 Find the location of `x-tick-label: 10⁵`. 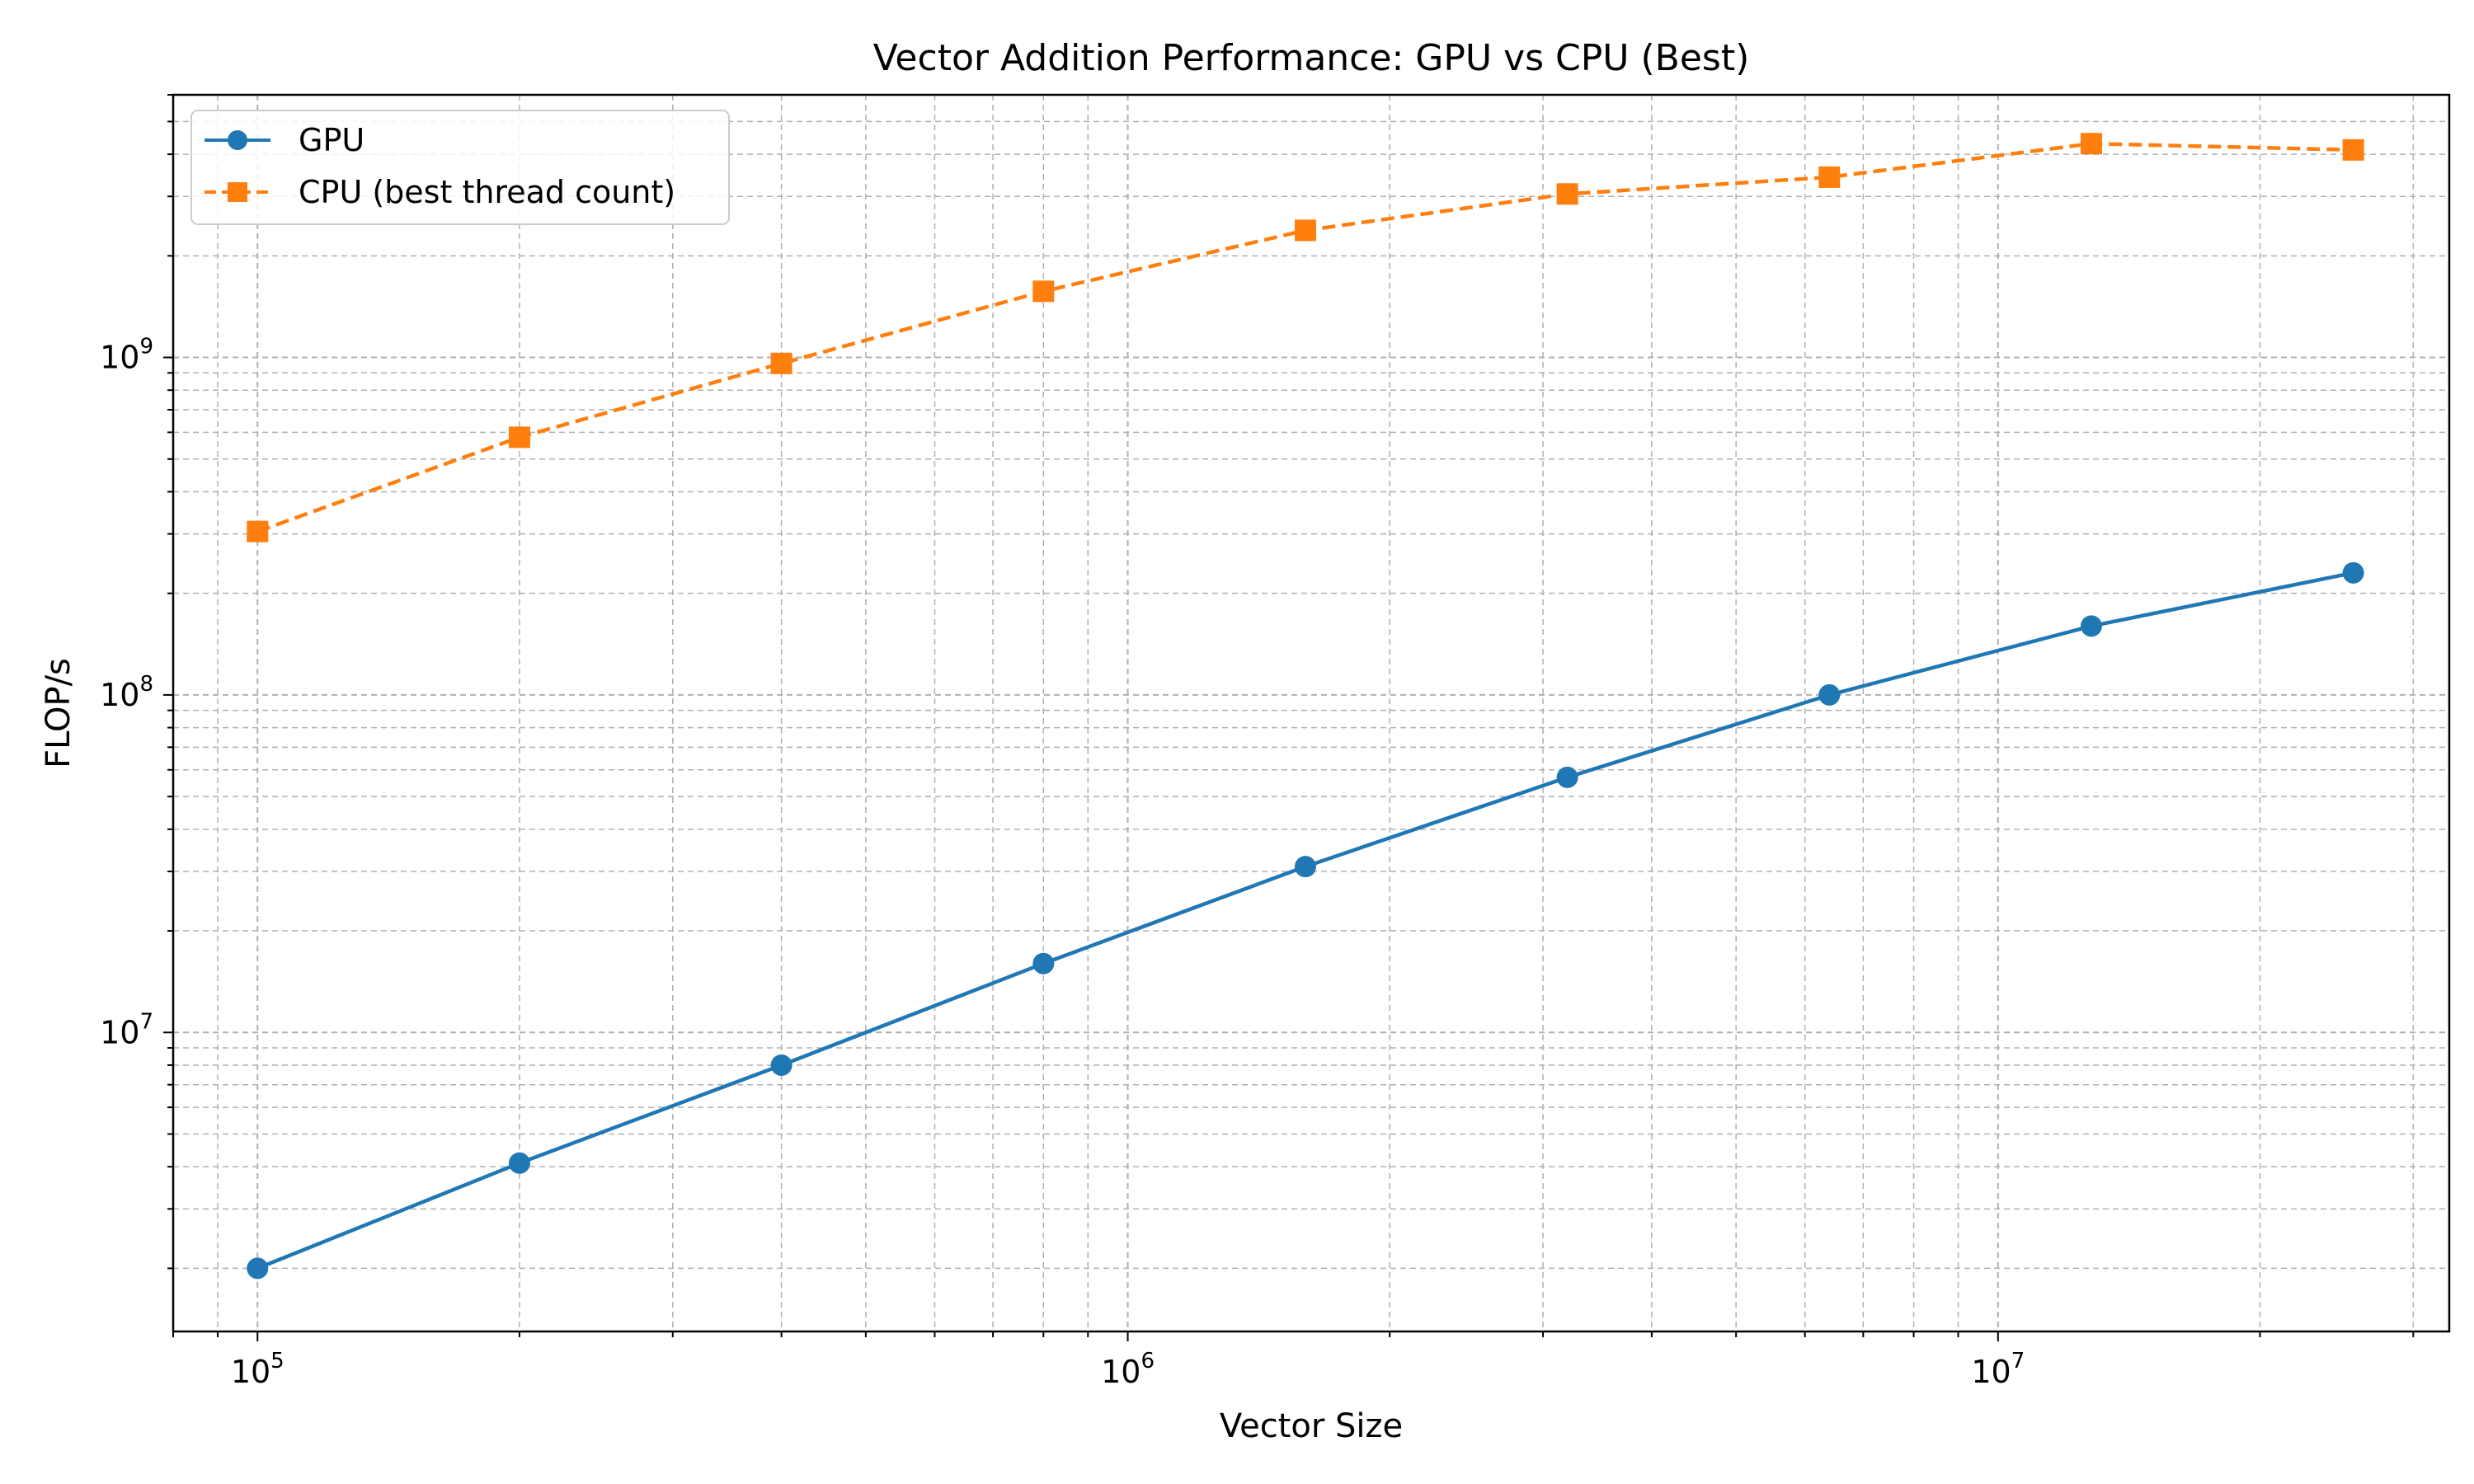

x-tick-label: 10⁵ is located at coordinates (258, 1369).